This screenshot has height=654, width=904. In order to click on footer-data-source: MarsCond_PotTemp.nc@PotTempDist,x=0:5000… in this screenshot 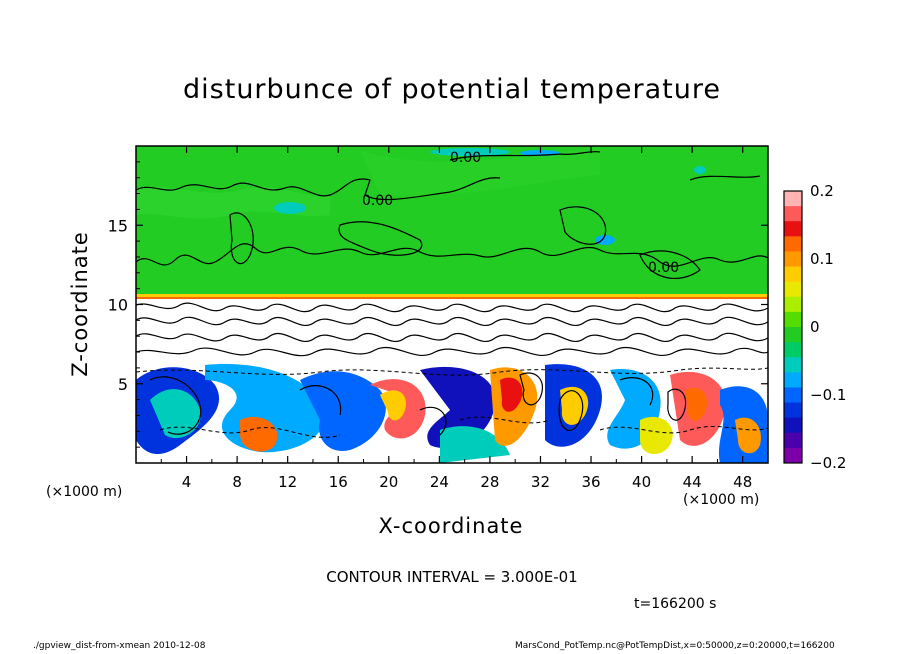, I will do `click(675, 646)`.